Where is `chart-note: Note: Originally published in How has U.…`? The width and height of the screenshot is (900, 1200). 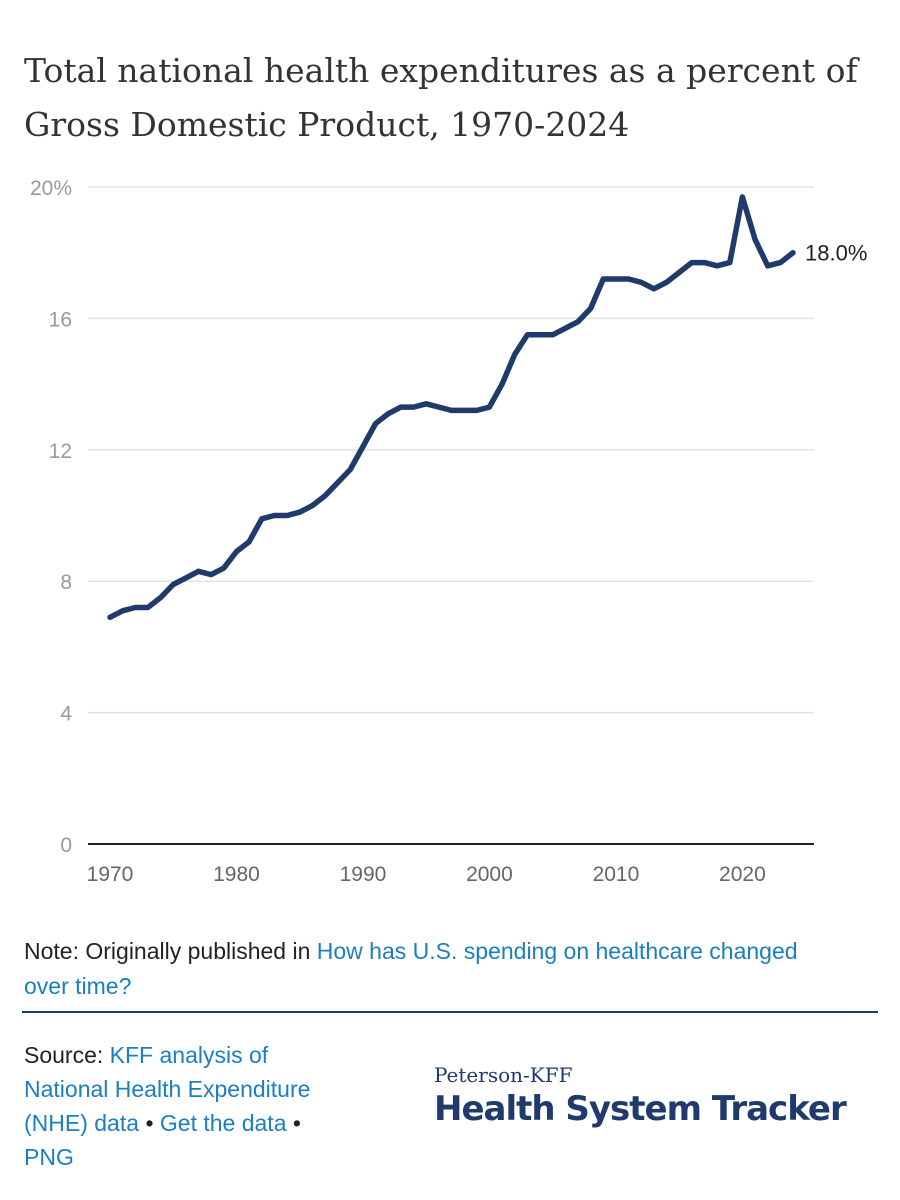 chart-note: Note: Originally published in How has U.… is located at coordinates (434, 969).